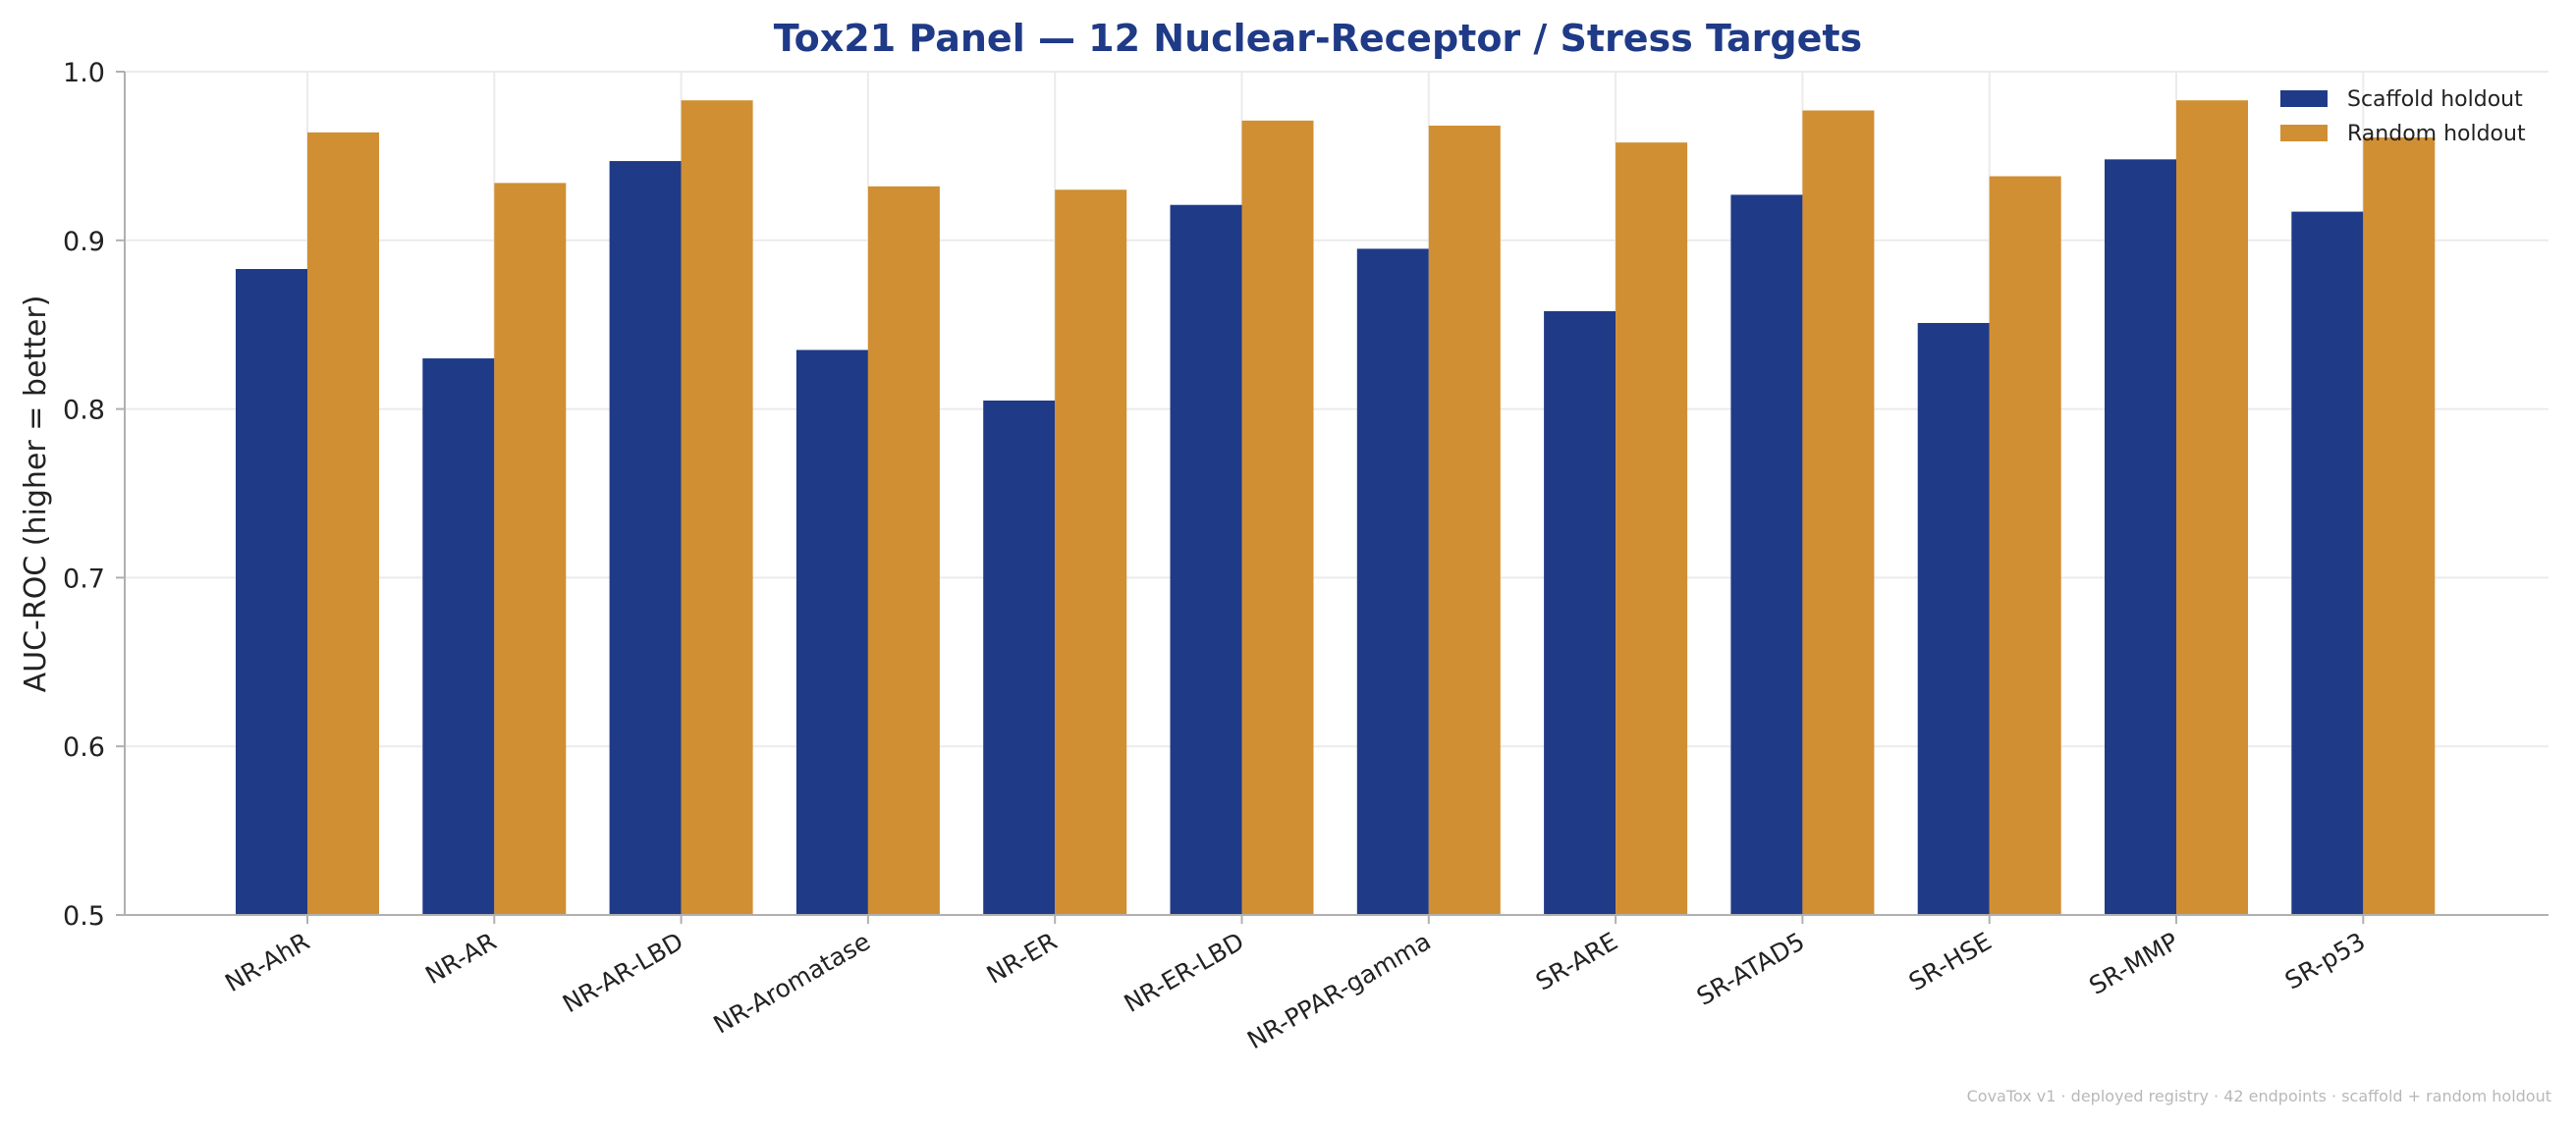 This screenshot has height=1129, width=2576. Describe the element at coordinates (36, 495) in the screenshot. I see `y-axis-label: AUC-ROC (higher = better)` at that location.